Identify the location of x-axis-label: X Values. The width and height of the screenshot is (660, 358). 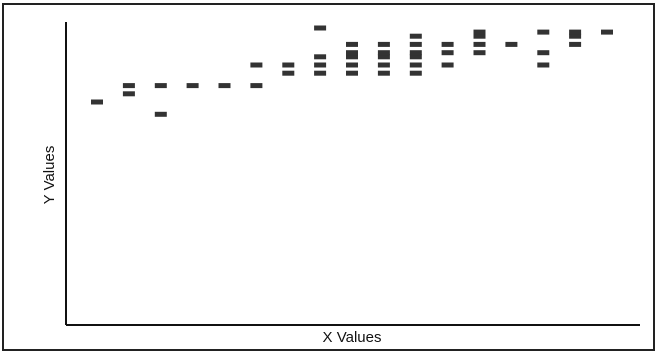
(352, 337).